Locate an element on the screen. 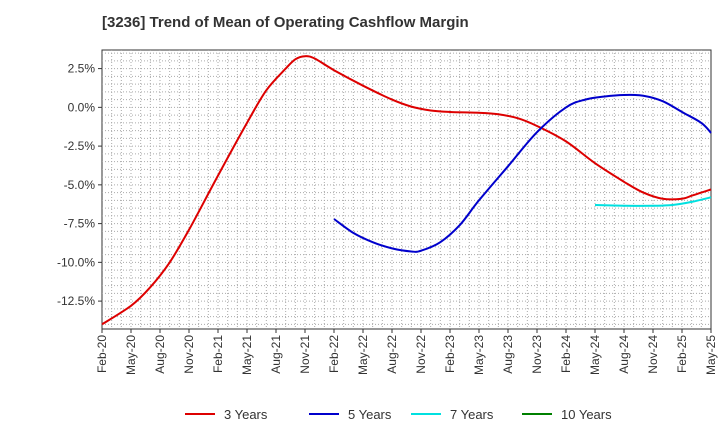 This screenshot has height=440, width=720. legend-label-3: 7 Years is located at coordinates (472, 414).